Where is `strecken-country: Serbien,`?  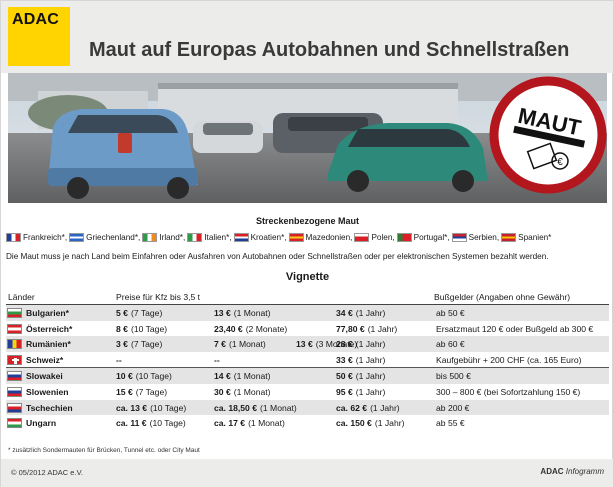
strecken-country: Serbien, is located at coordinates (475, 237).